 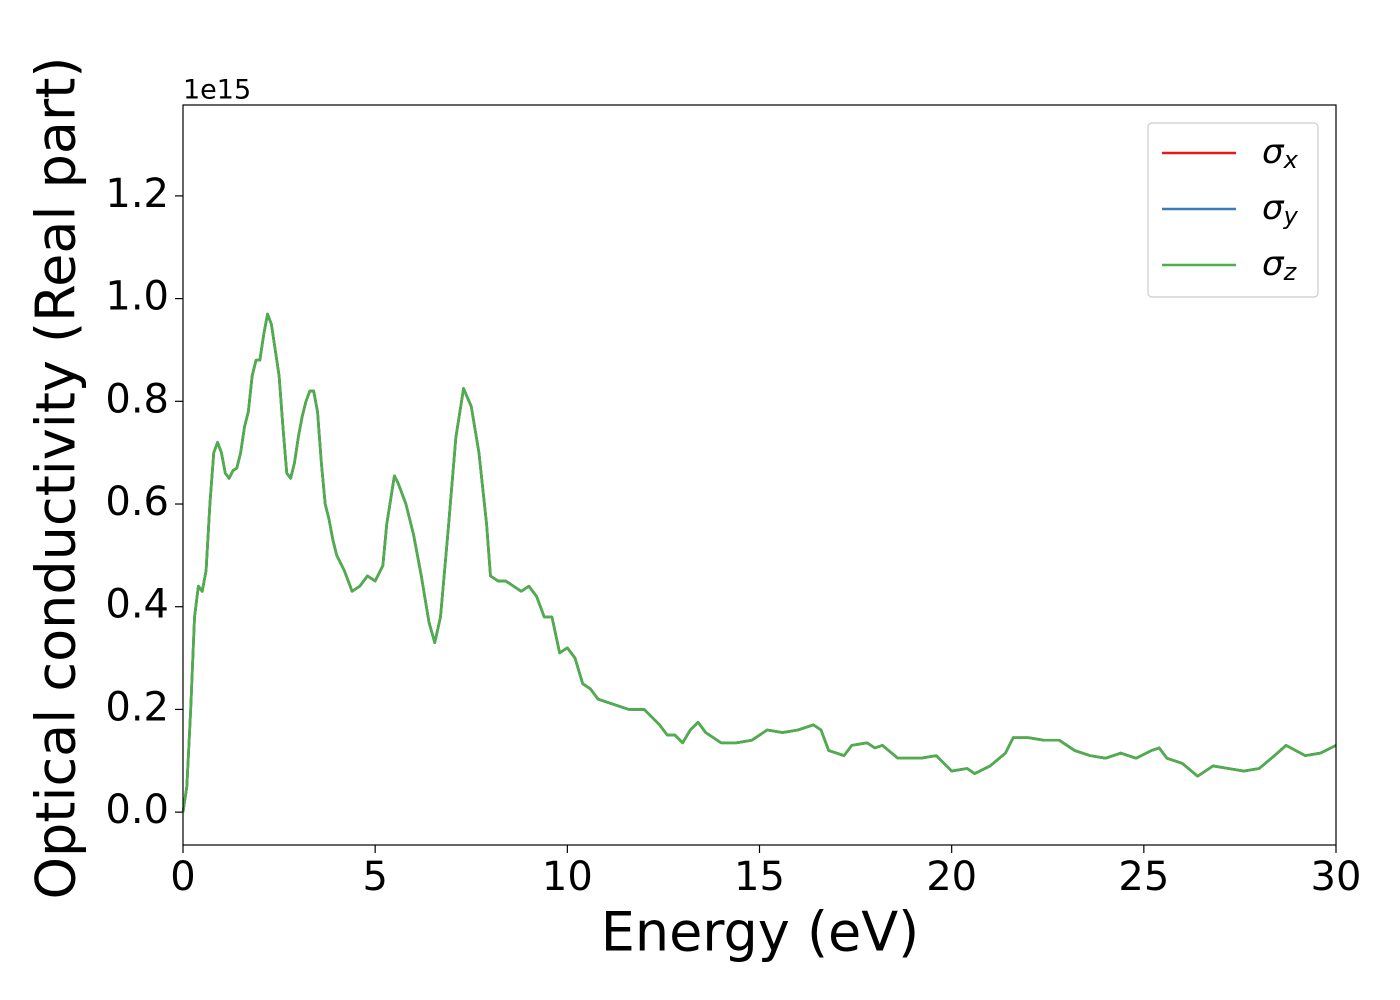 I want to click on x-tick-label: 5, so click(x=374, y=877).